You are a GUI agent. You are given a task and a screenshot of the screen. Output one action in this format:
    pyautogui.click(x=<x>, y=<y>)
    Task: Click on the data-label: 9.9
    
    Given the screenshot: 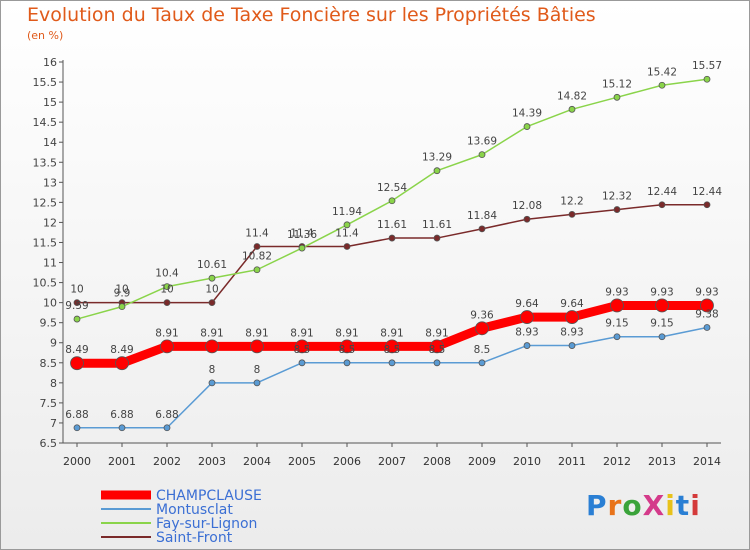 What is the action you would take?
    pyautogui.click(x=122, y=294)
    